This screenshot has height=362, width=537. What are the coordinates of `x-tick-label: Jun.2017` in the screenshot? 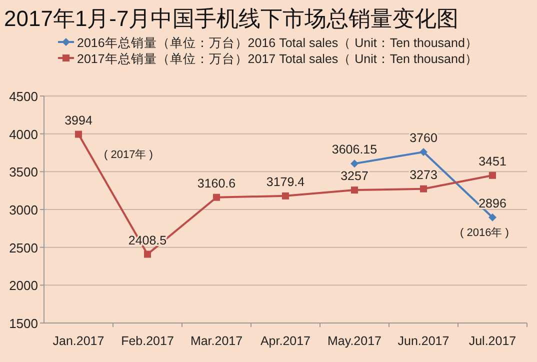 It's located at (424, 341).